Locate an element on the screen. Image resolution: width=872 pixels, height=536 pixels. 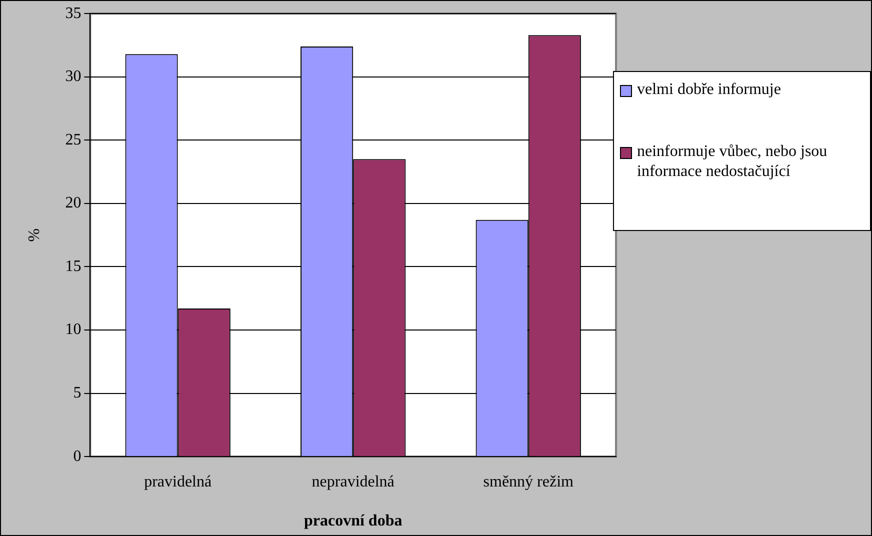
legend-label: neinformuje vůbec, nebo jsou informace nedostačující is located at coordinates (732, 162).